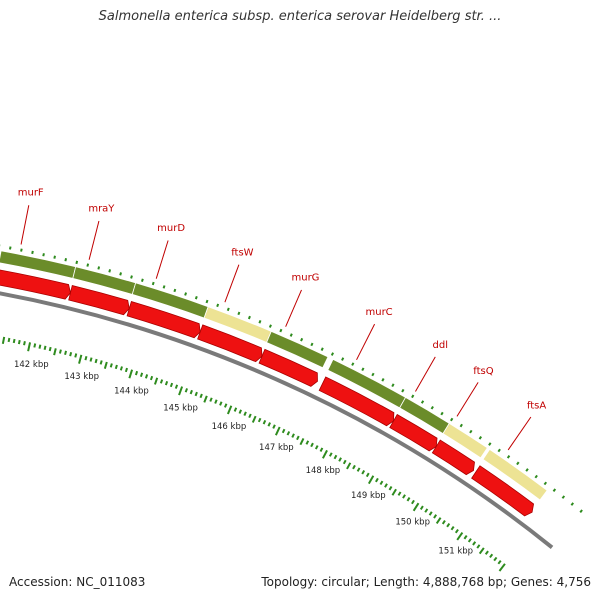 This screenshot has height=600, width=600. What do you see at coordinates (288, 367) in the screenshot?
I see `cds-arrow-murG` at bounding box center [288, 367].